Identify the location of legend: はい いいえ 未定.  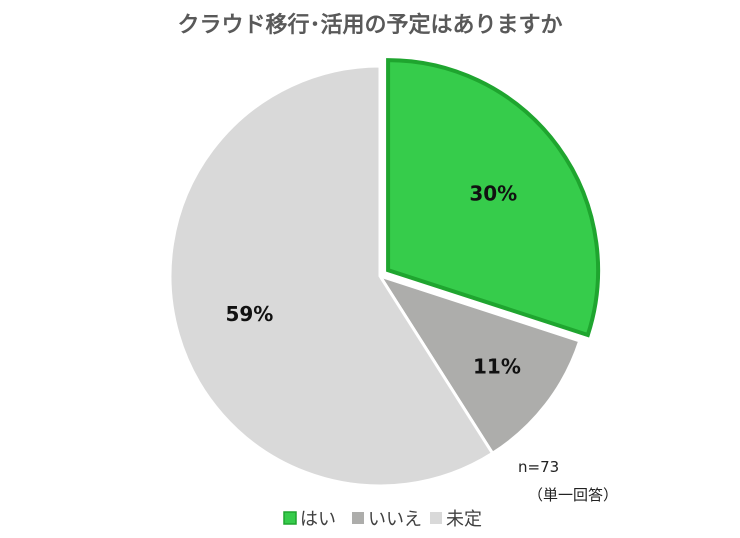
(382, 519).